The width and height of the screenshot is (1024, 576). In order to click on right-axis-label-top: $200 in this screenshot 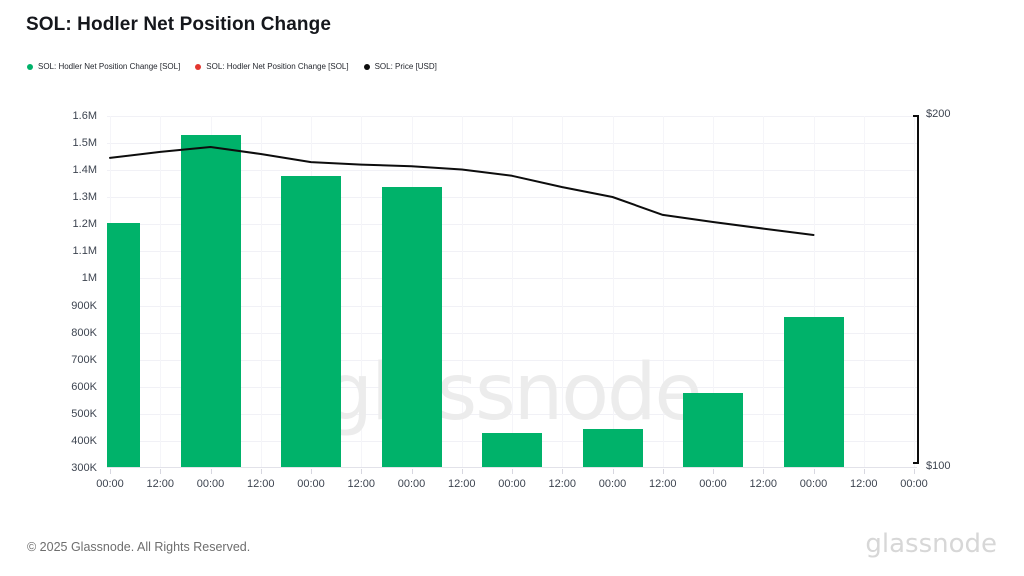, I will do `click(938, 114)`.